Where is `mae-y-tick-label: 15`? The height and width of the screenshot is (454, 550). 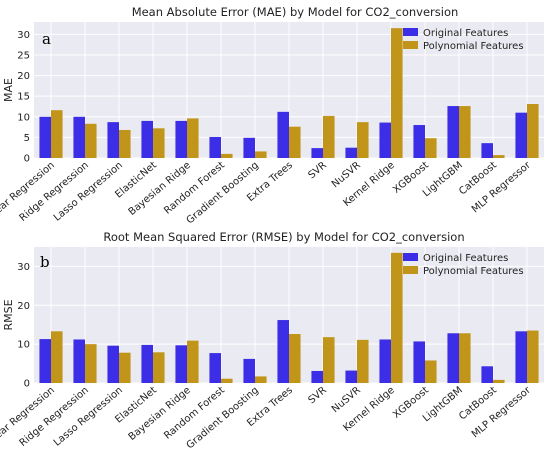 mae-y-tick-label: 15 is located at coordinates (23, 97).